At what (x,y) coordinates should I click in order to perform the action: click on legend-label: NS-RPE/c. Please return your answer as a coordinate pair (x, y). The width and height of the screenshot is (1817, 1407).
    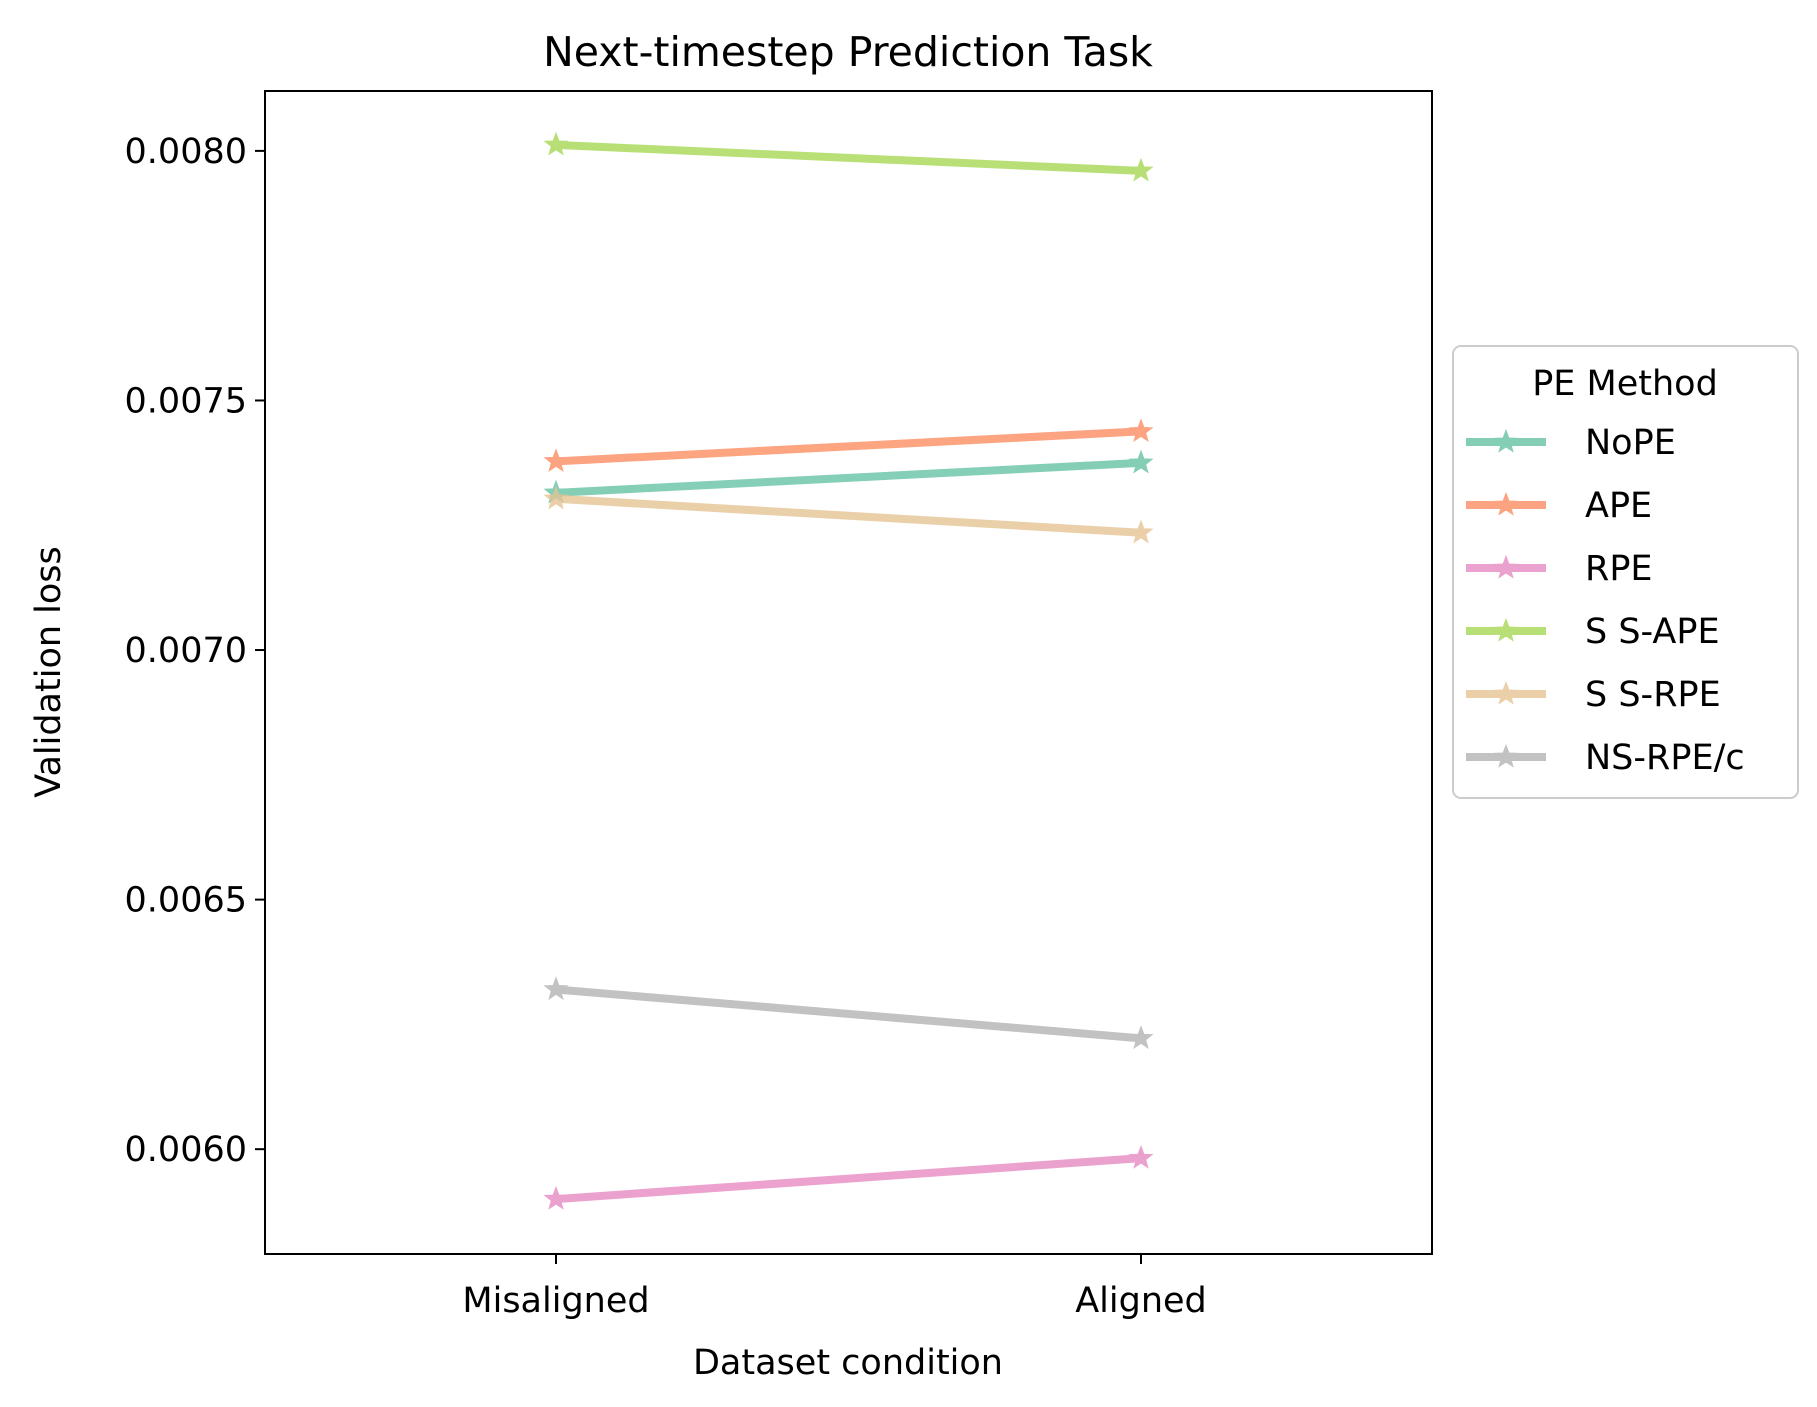
    Looking at the image, I should click on (1665, 758).